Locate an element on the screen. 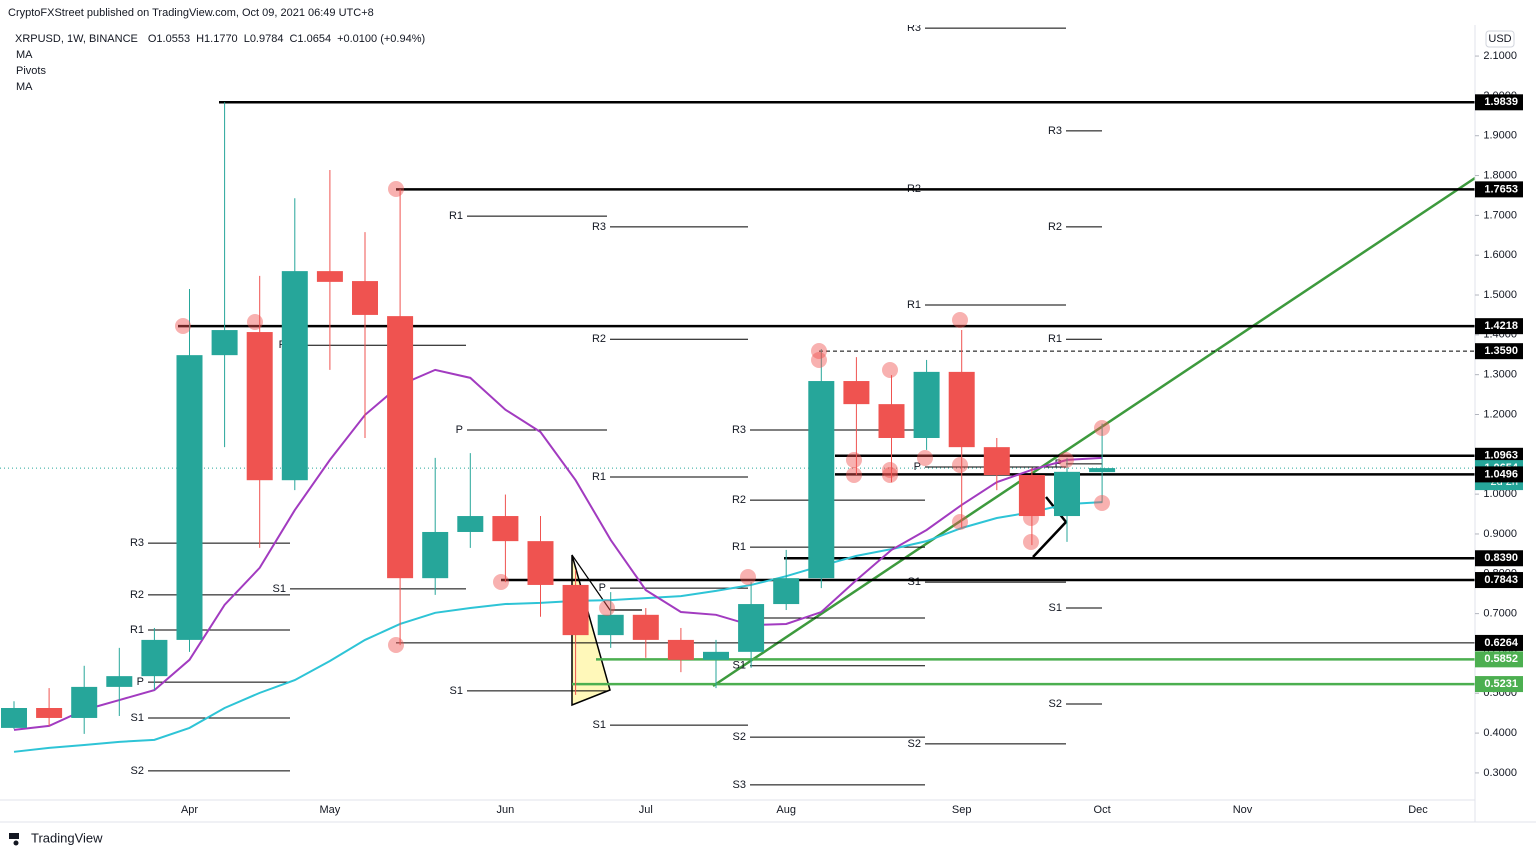 This screenshot has height=856, width=1536. currency-box is located at coordinates (1500, 39).